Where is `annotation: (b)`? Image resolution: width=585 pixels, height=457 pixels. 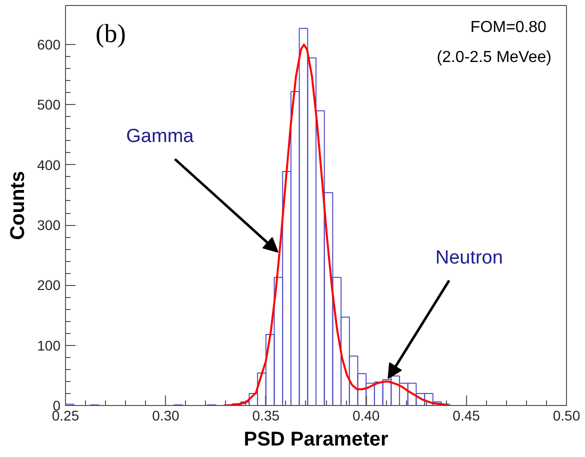
annotation: (b) is located at coordinates (111, 33).